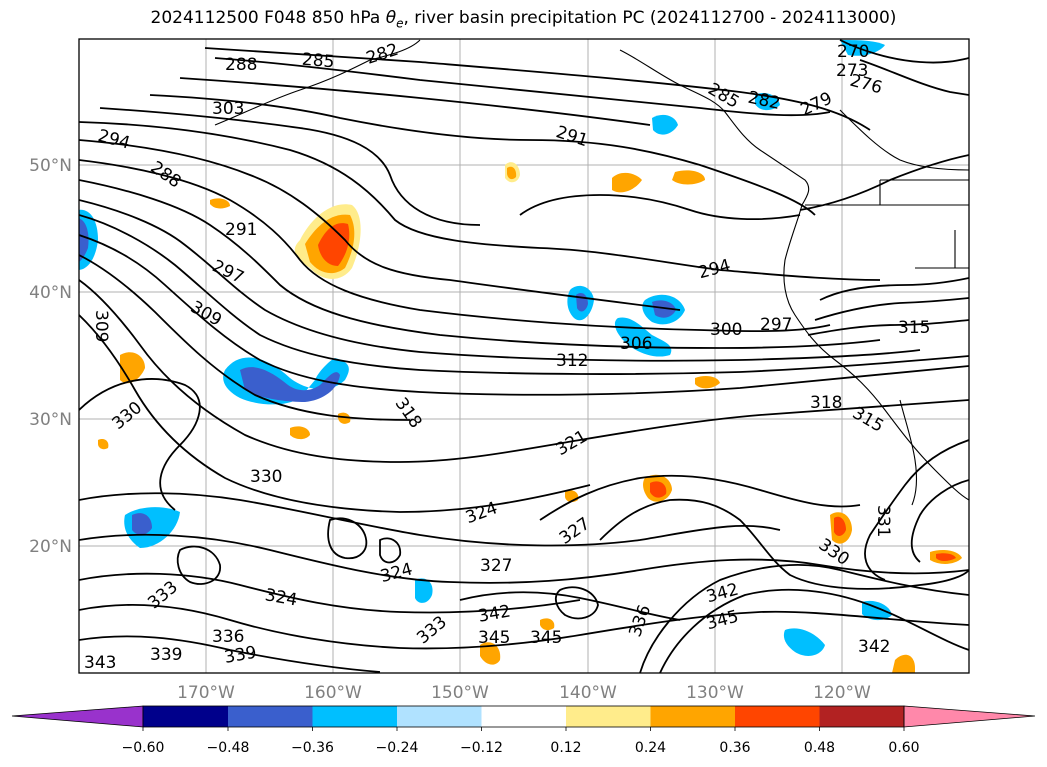 This screenshot has width=1047, height=767. What do you see at coordinates (100, 663) in the screenshot?
I see `contour-label: 343` at bounding box center [100, 663].